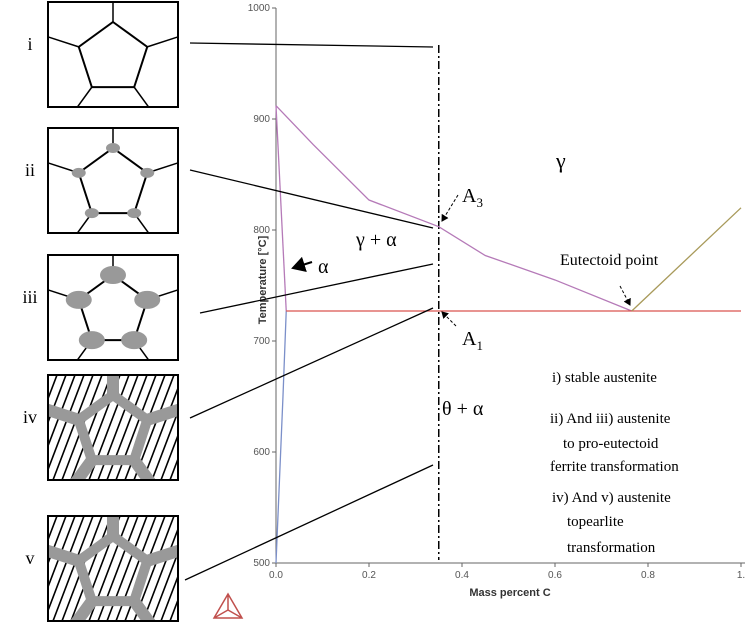  I want to click on annotation: to pro-eutectoid, so click(611, 444).